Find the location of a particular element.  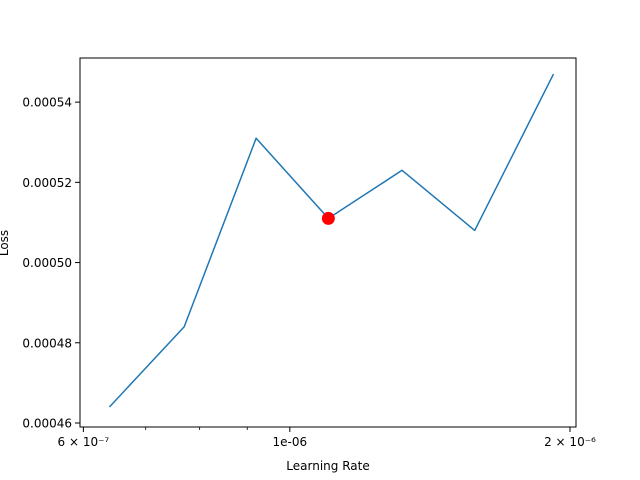

y-axis: 0.00046 0.00048 0.00050 0.00052 0.00054 is located at coordinates (51, 263).